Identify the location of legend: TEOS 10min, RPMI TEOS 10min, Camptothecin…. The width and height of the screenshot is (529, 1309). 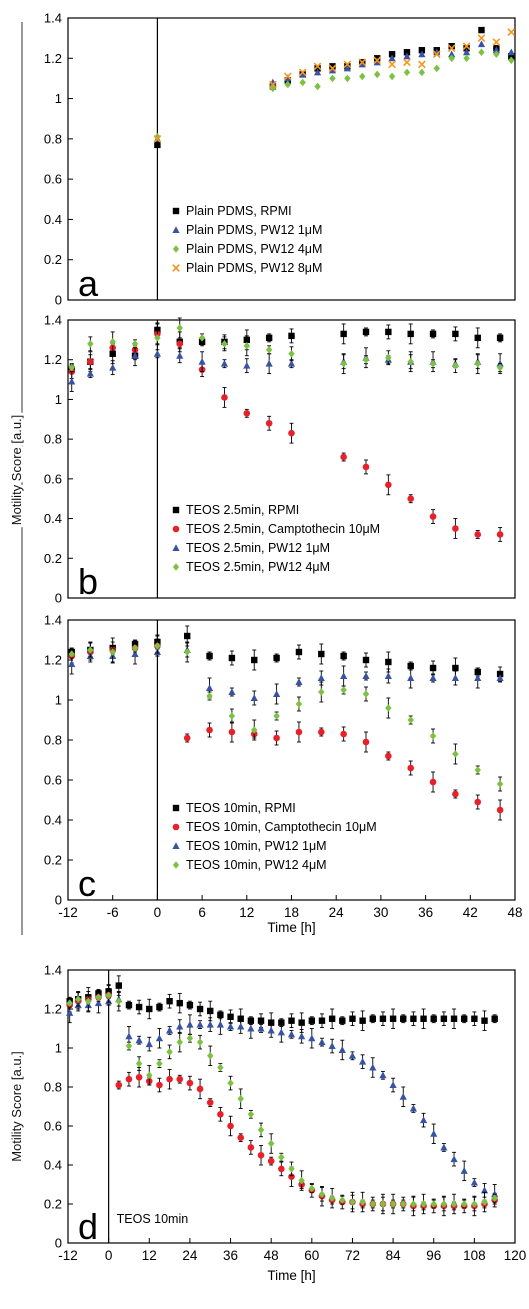
(274, 836).